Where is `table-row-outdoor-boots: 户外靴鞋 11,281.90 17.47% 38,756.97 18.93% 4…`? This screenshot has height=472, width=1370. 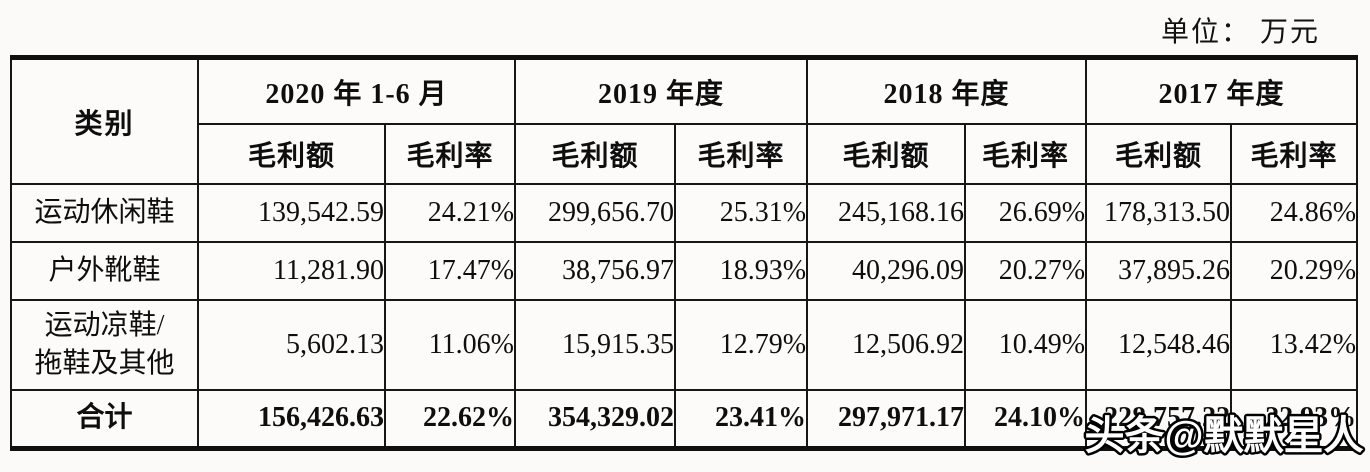
table-row-outdoor-boots: 户外靴鞋 11,281.90 17.47% 38,756.97 18.93% 4… is located at coordinates (684, 271).